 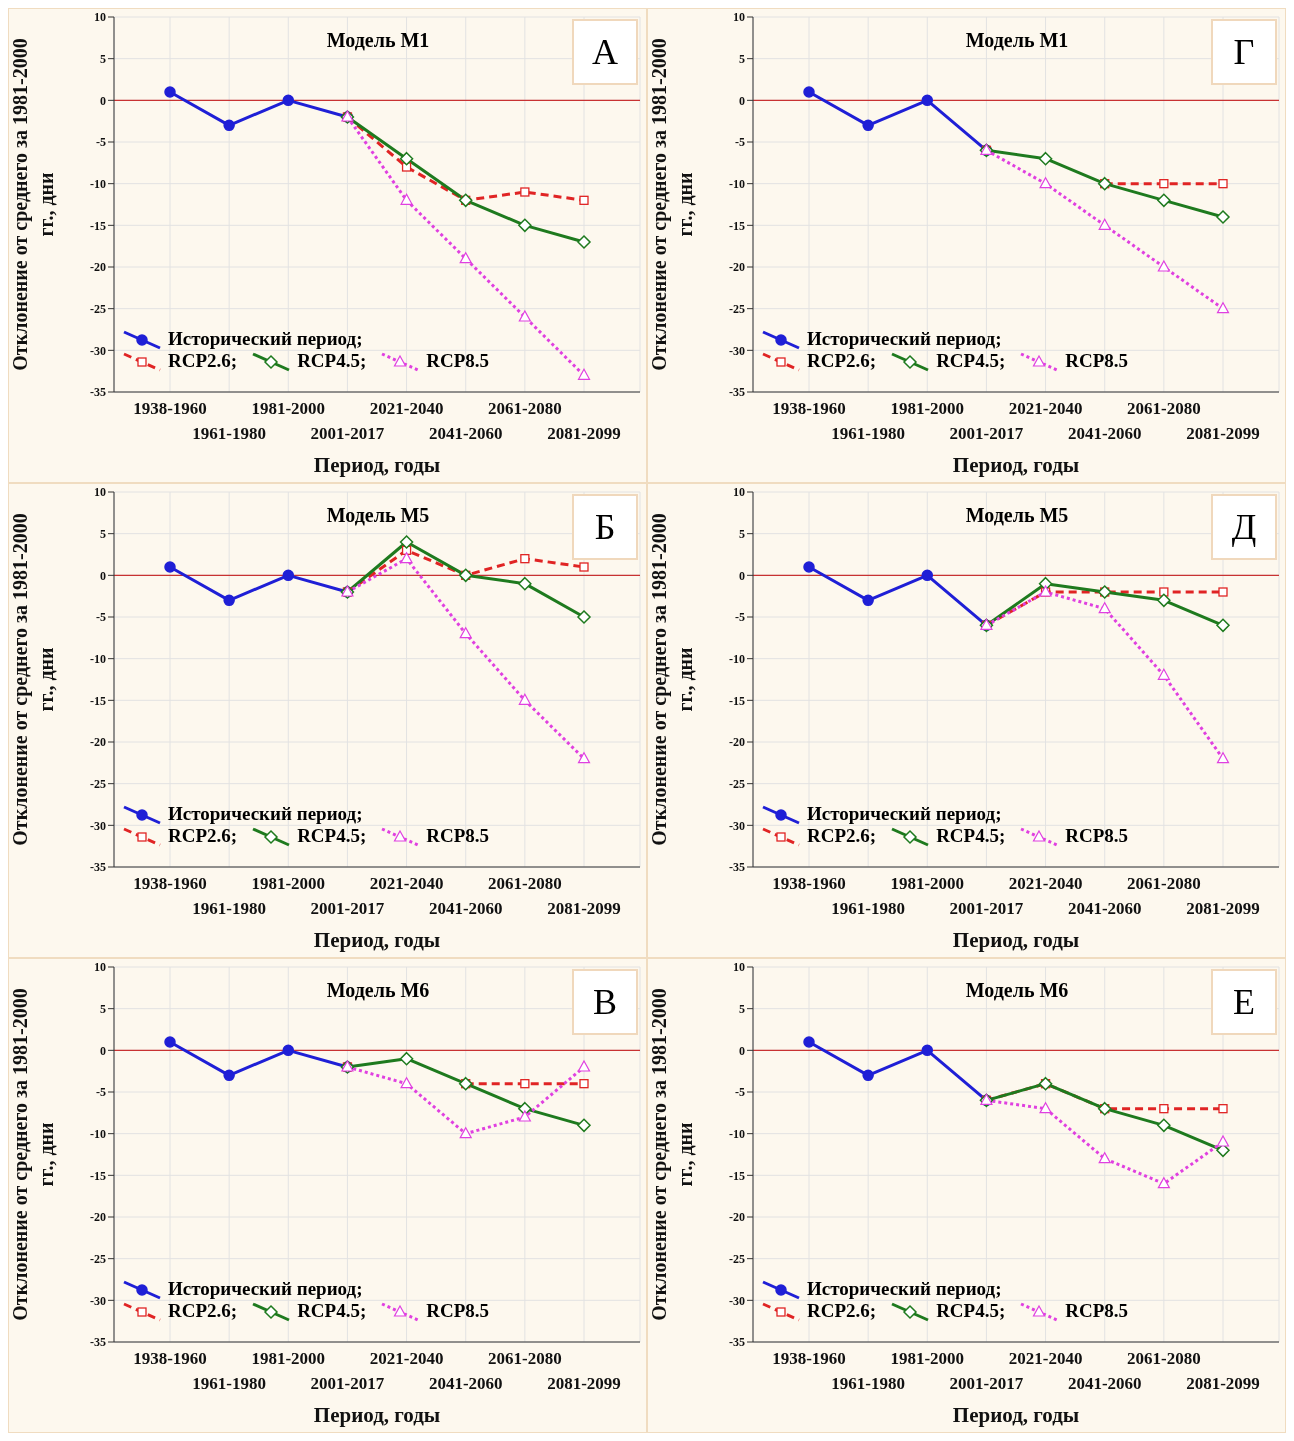 I want to click on annotation: В, so click(x=605, y=1002).